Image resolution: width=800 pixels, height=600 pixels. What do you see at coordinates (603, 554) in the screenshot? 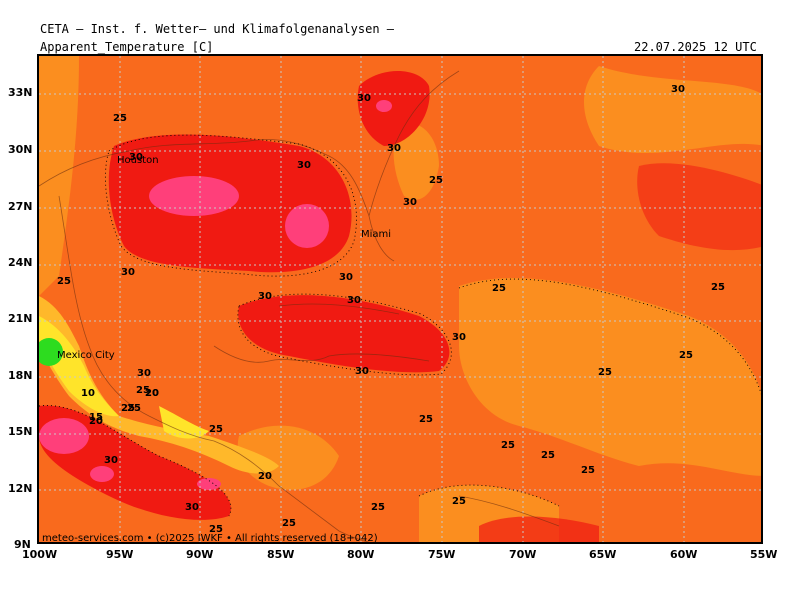
I see `lon-label: 65W` at bounding box center [603, 554].